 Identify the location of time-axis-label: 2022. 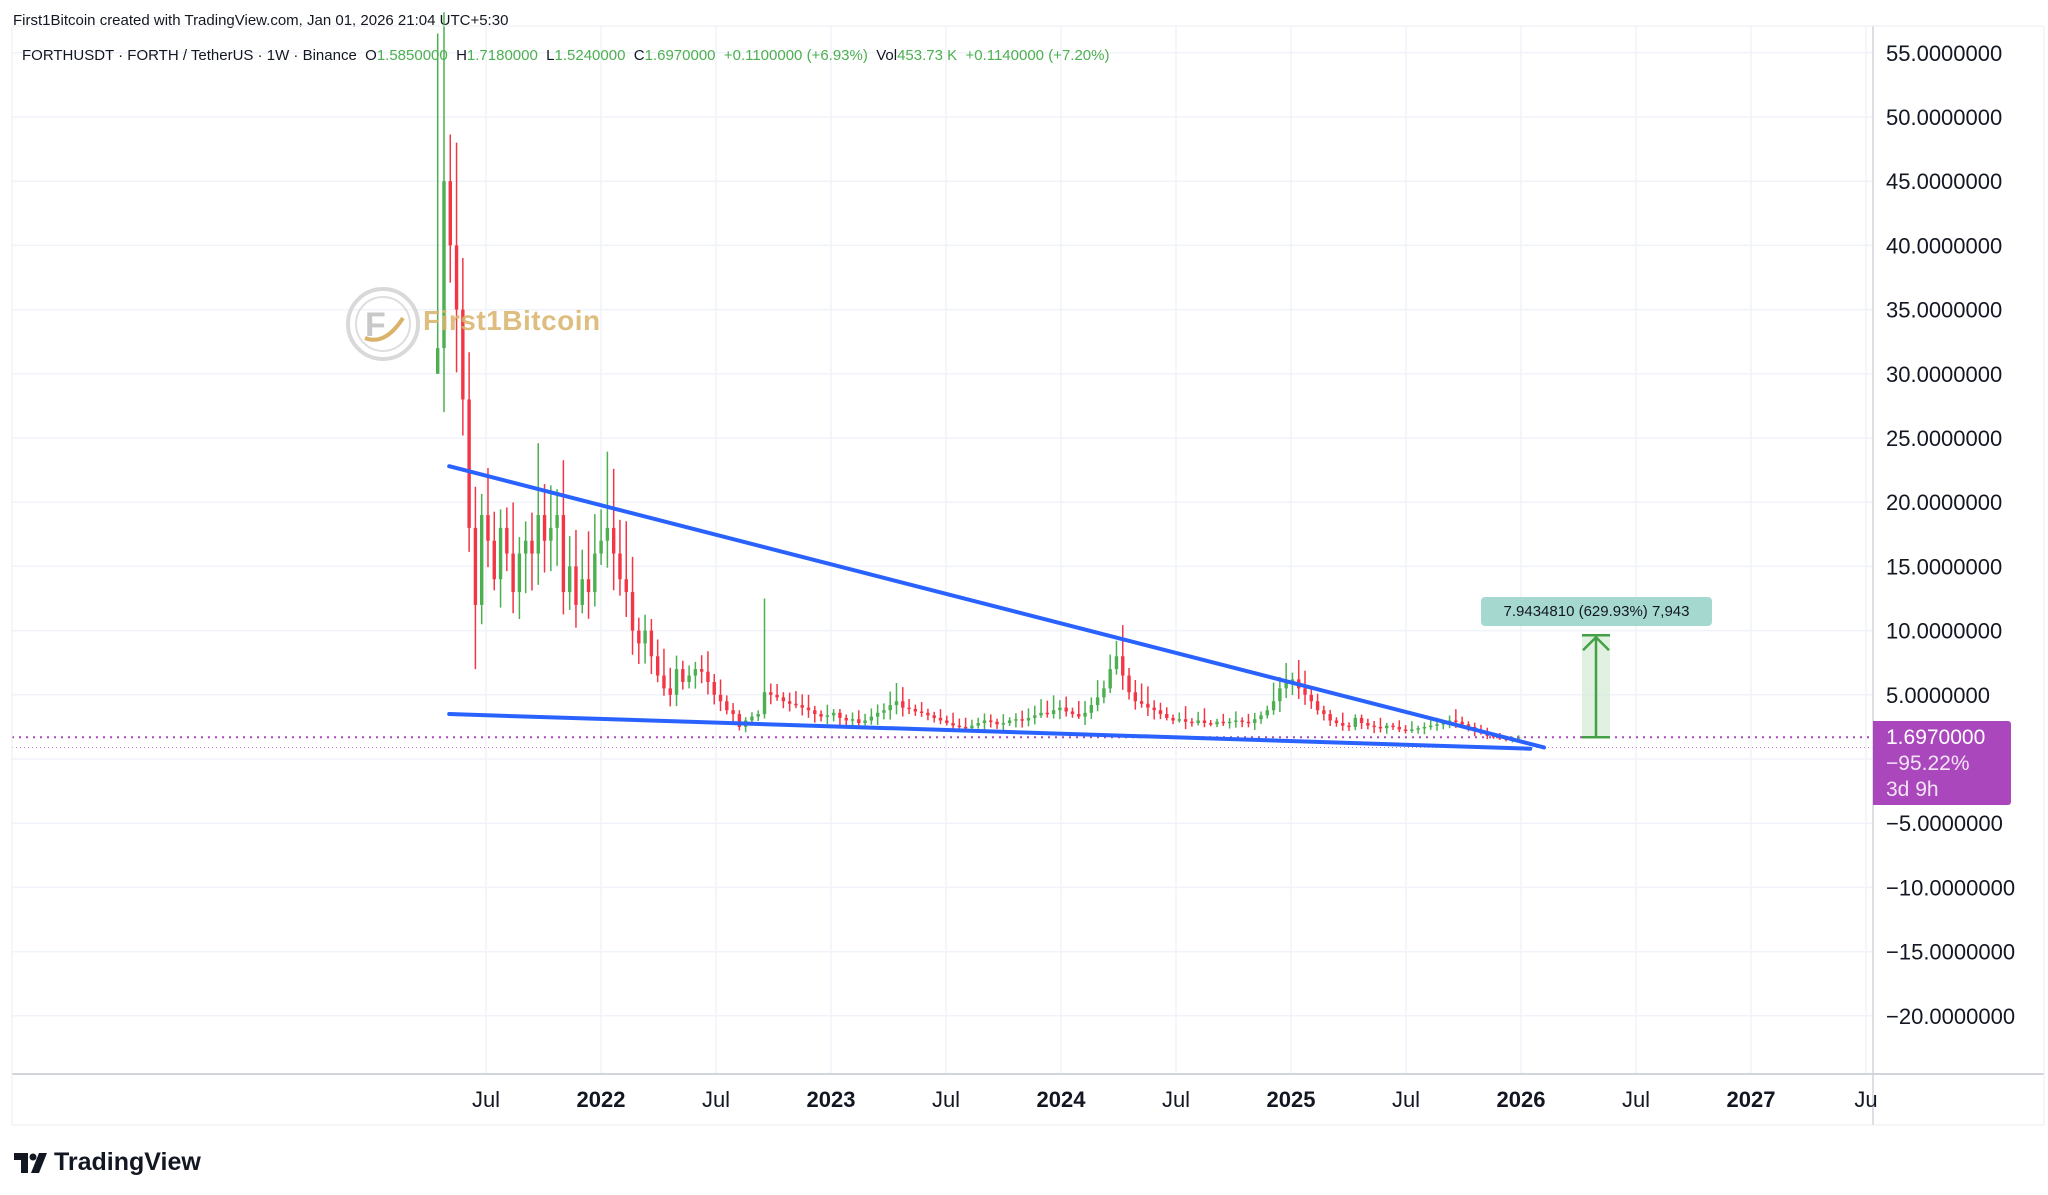
(601, 1099).